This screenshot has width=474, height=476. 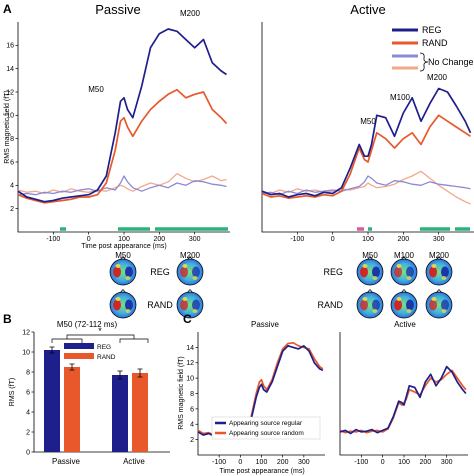 What do you see at coordinates (122, 184) in the screenshot?
I see `a-passive-series-no-change-rand` at bounding box center [122, 184].